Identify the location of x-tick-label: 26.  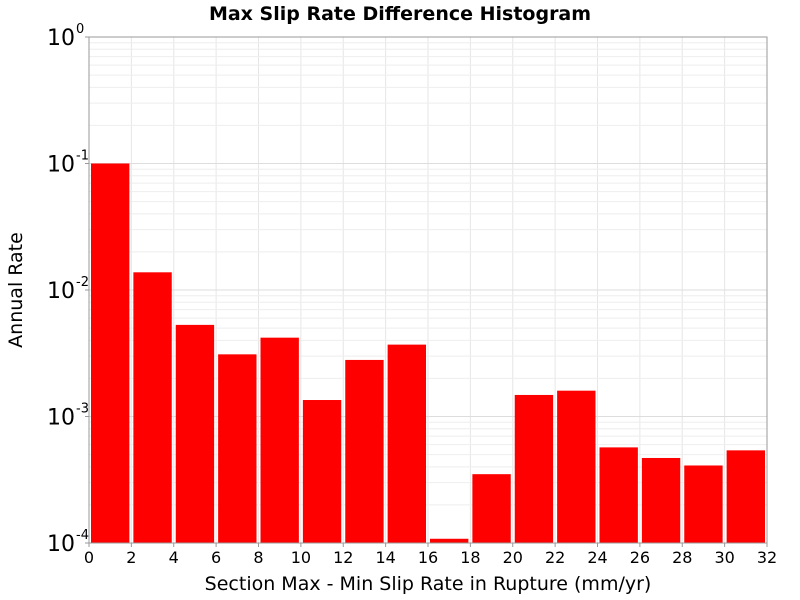
(640, 557).